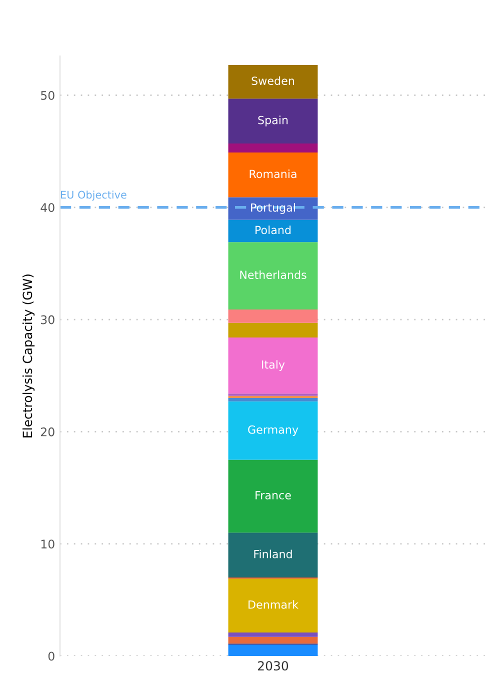 This screenshot has height=677, width=486. Describe the element at coordinates (47, 207) in the screenshot. I see `y-tick-label: 40` at that location.